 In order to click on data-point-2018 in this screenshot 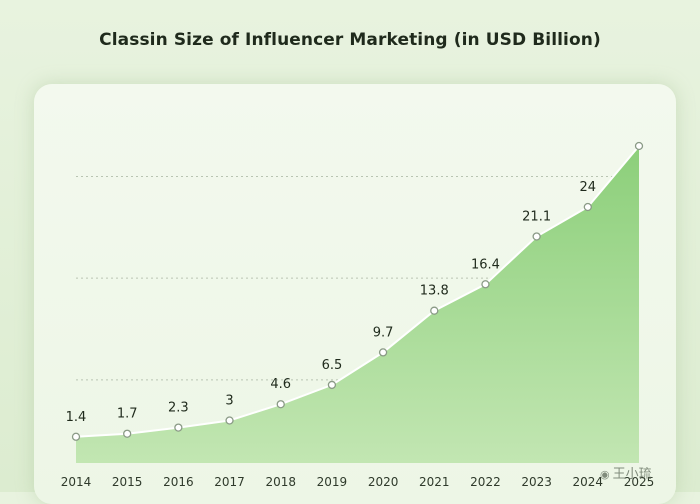, I will do `click(280, 404)`.